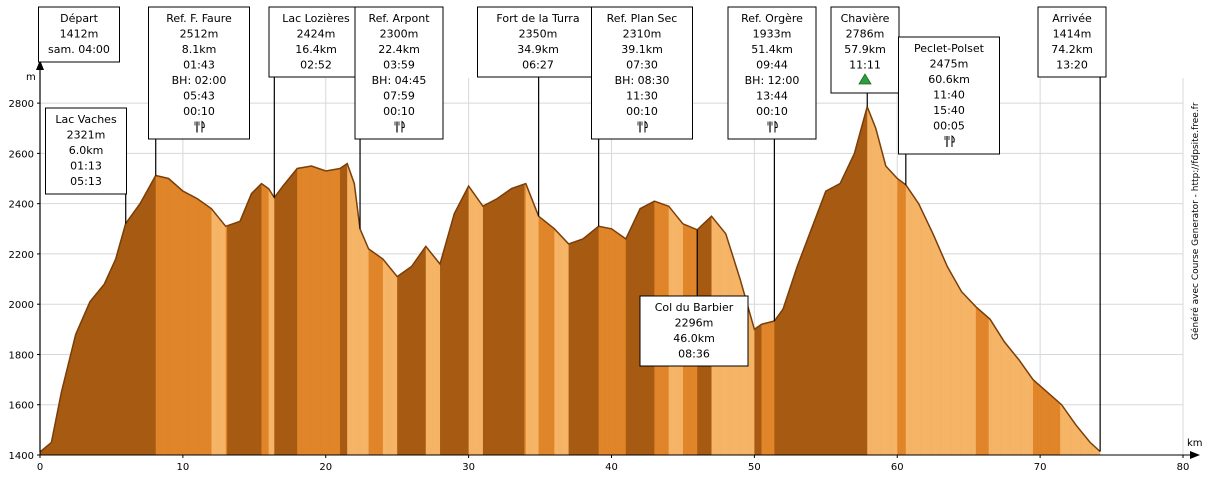  Describe the element at coordinates (1183, 467) in the screenshot. I see `x-tick-label: 80` at that location.